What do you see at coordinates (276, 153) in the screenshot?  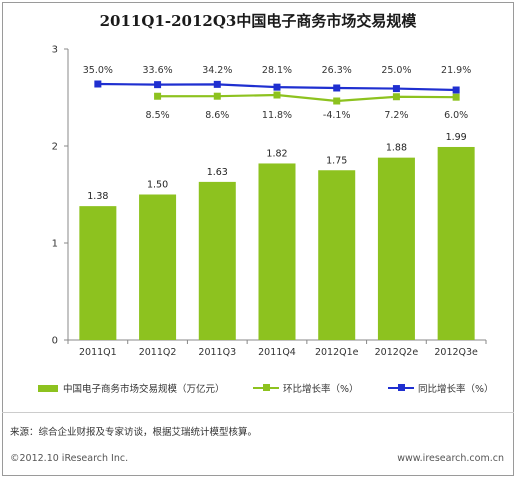 I see `bar-value-label: 1.82` at bounding box center [276, 153].